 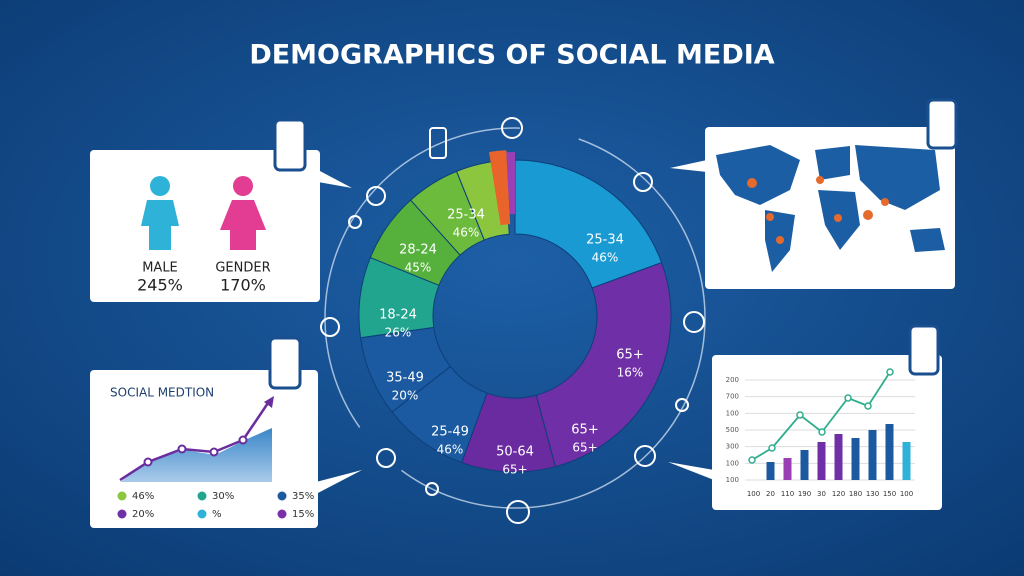 What do you see at coordinates (243, 285) in the screenshot?
I see `gender-value: 170%` at bounding box center [243, 285].